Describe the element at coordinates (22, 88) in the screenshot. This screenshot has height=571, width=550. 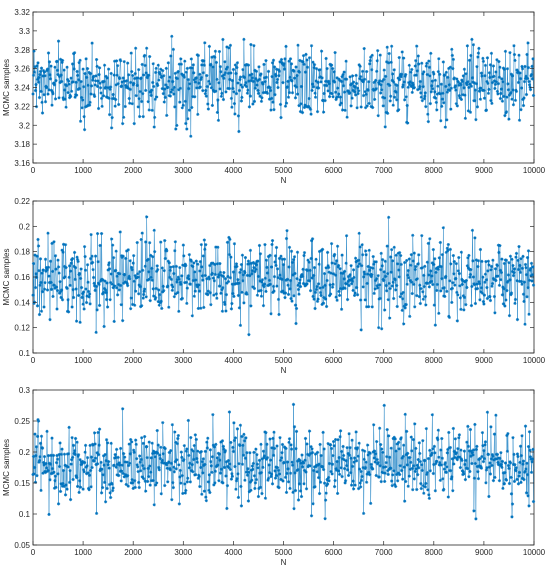
I see `y-tick-label: 3.24` at that location.